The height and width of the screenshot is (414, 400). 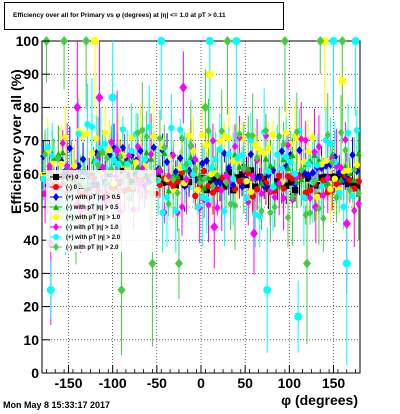 What do you see at coordinates (319, 400) in the screenshot?
I see `x-axis-title: φ (degrees)` at bounding box center [319, 400].